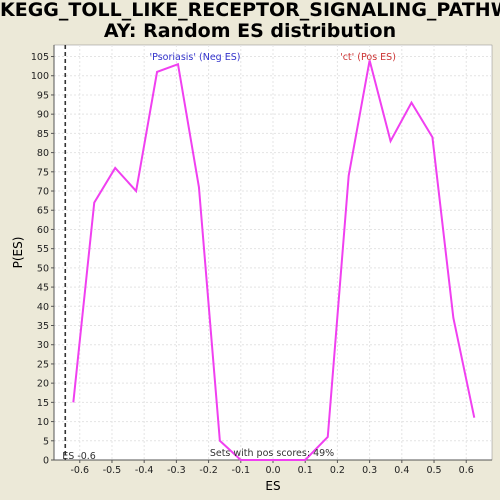 The height and width of the screenshot is (500, 500). Describe the element at coordinates (337, 470) in the screenshot. I see `x-tick-label: 0.2` at that location.